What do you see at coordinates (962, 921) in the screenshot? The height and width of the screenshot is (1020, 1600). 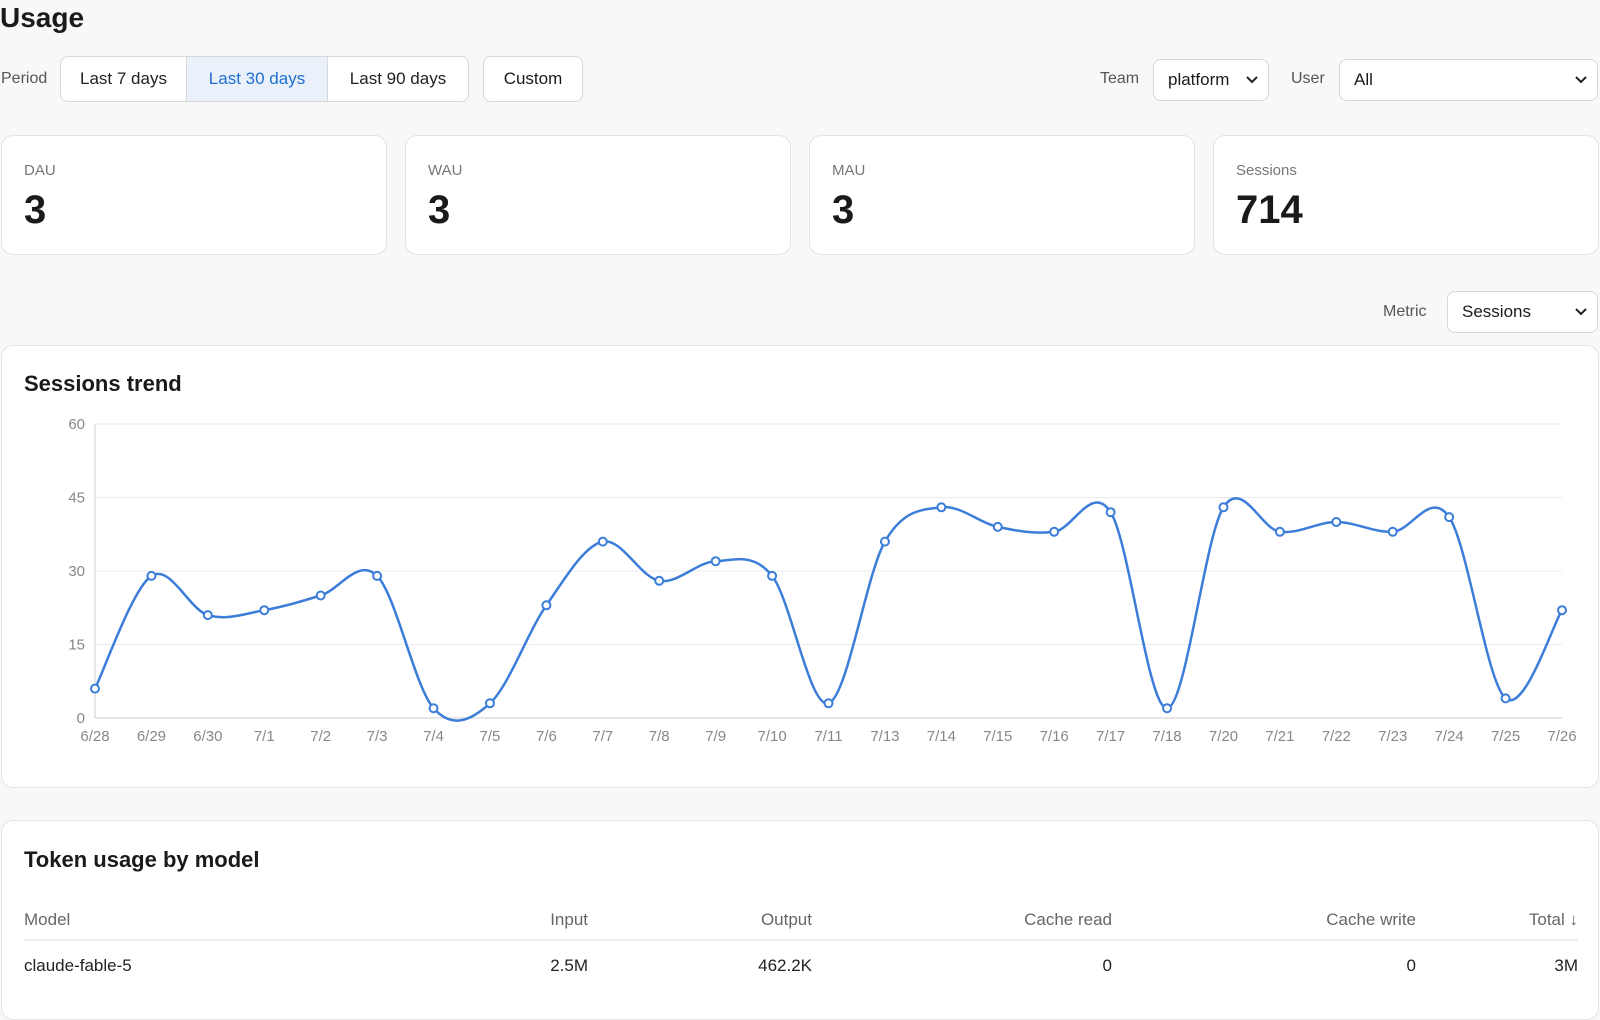 I see `column-header-cache-read: Cache read` at bounding box center [962, 921].